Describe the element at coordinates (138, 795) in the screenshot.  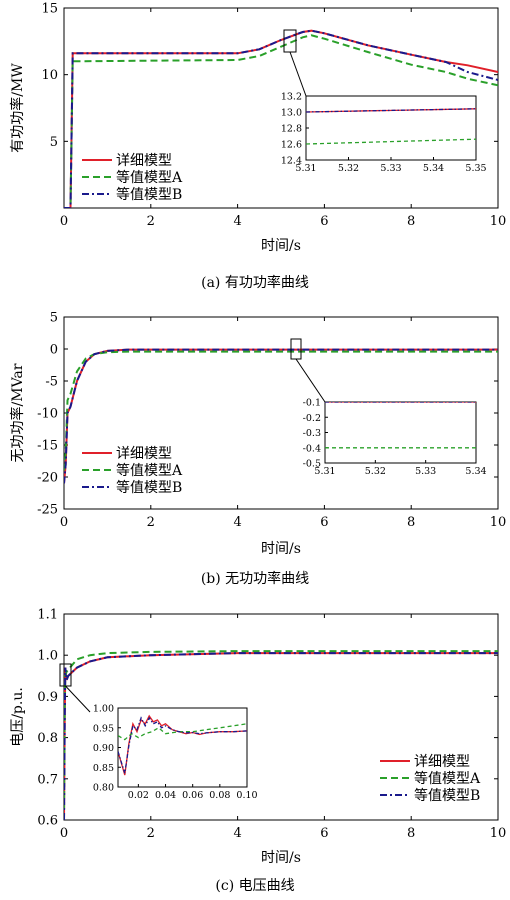
I see `inset-x-tick-label: 0.02` at that location.